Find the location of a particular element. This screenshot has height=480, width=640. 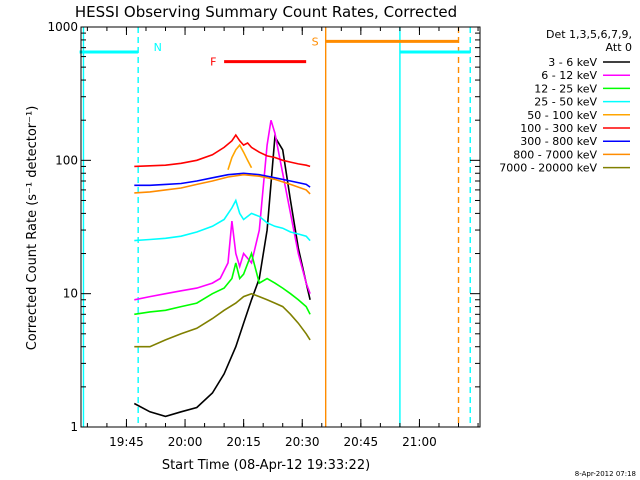

date-stamp: 8-Apr-2012 07:18 is located at coordinates (605, 474).